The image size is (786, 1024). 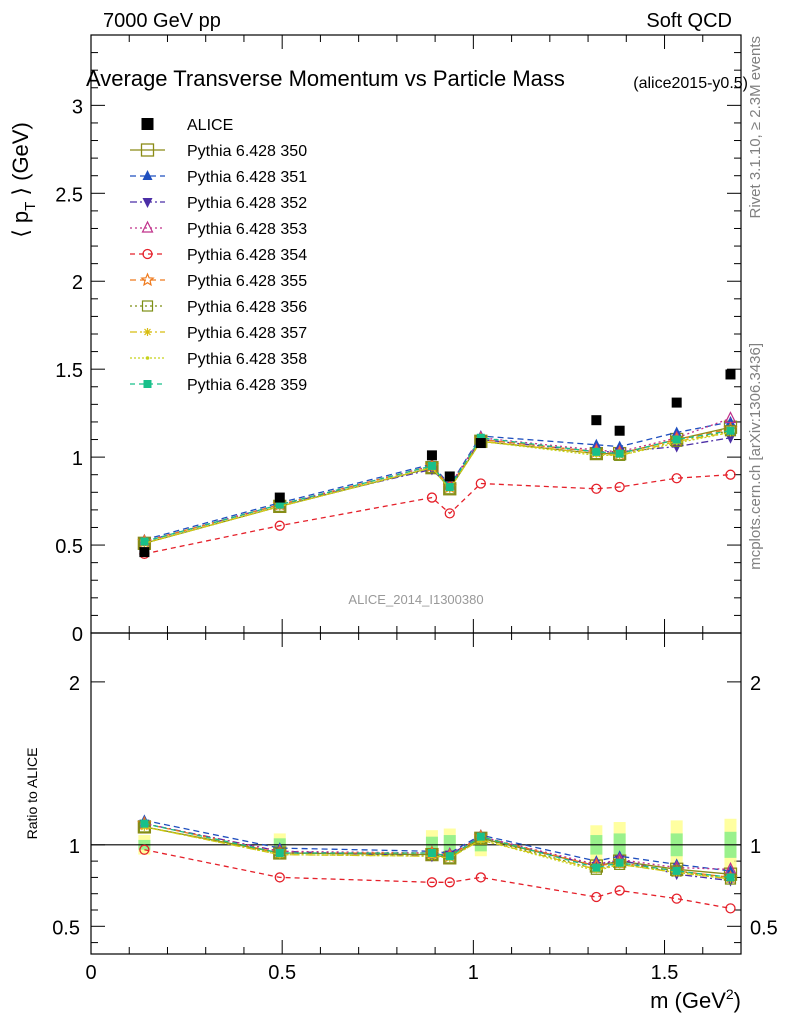 I want to click on main-y-tick-label: 2, so click(x=77, y=283).